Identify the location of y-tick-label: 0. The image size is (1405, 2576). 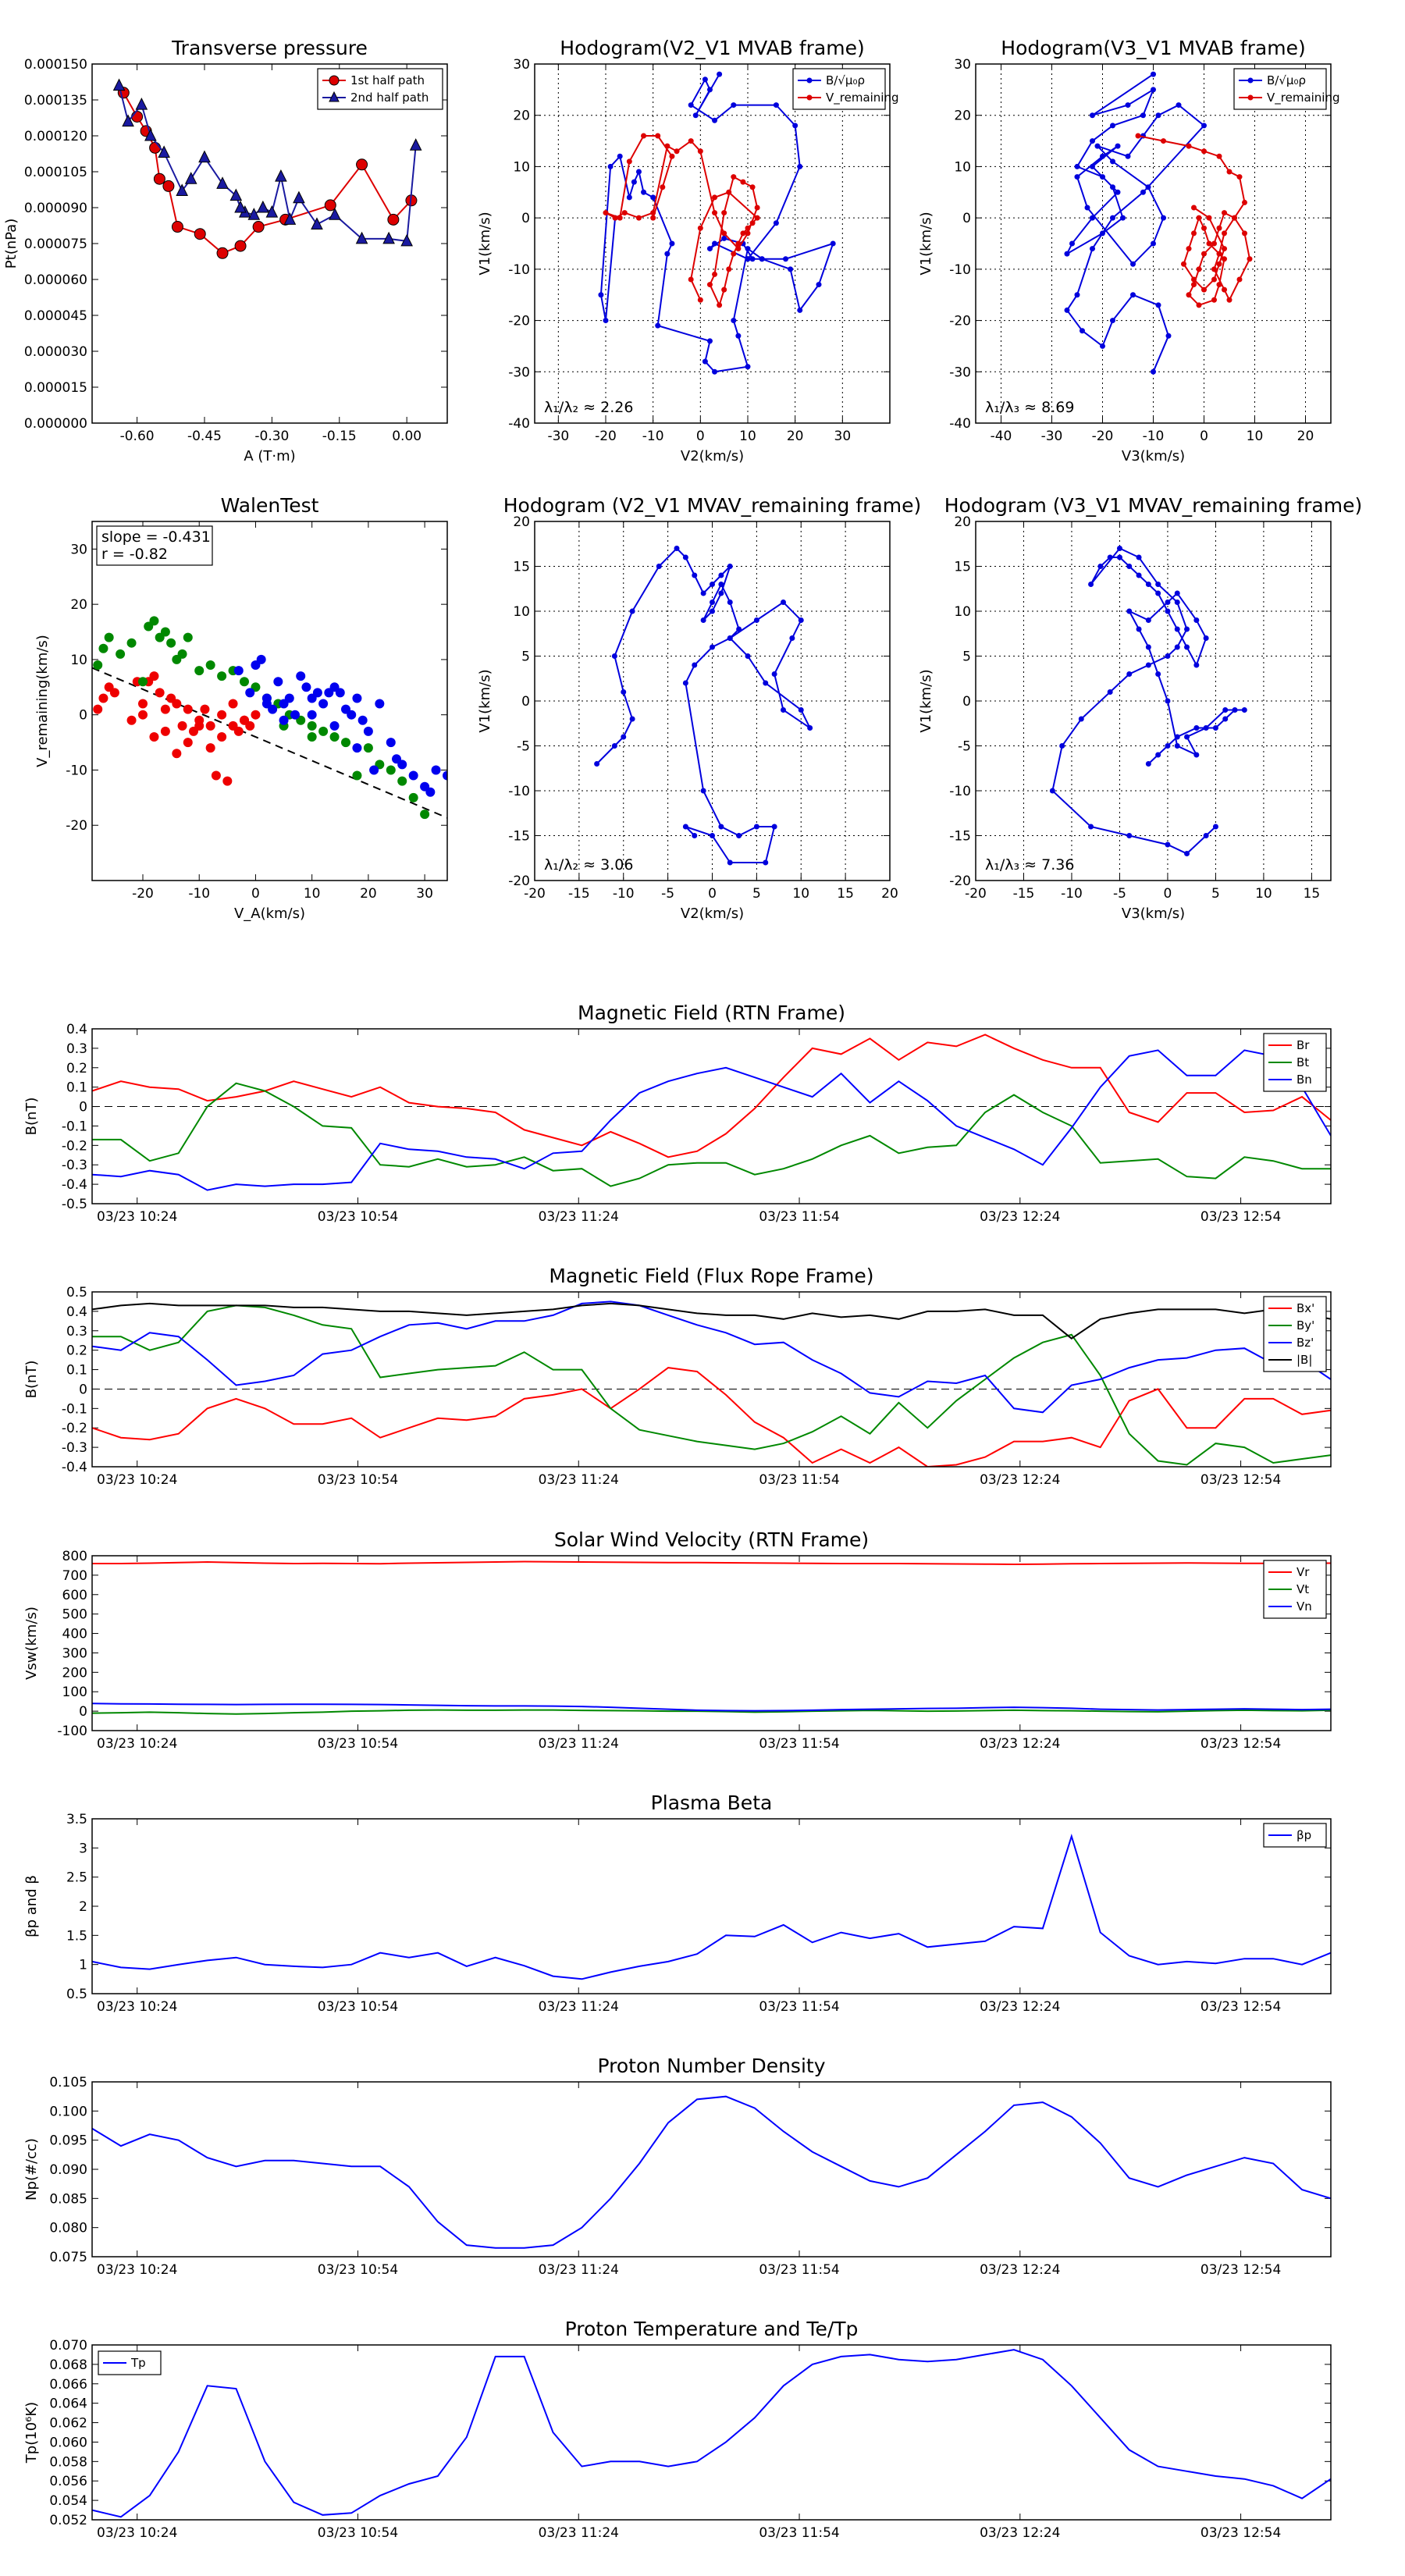
(966, 702).